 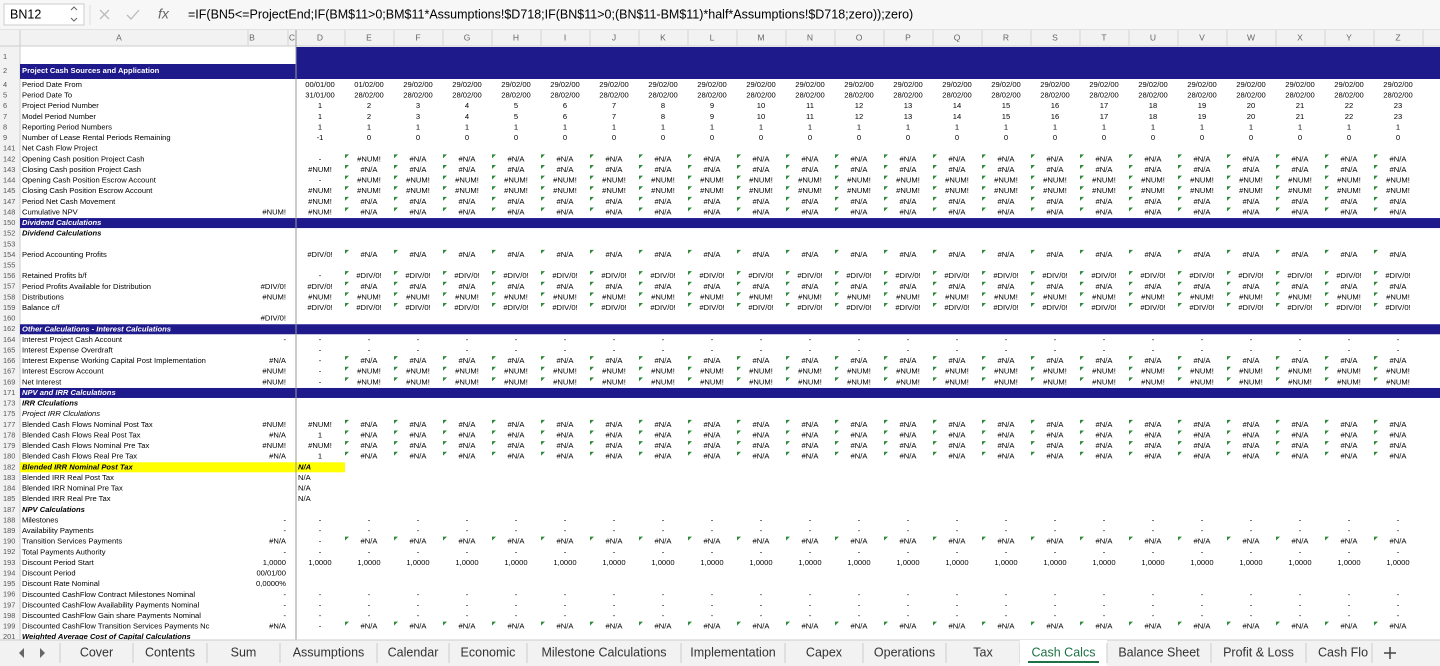 I want to click on cell-value: 0, so click(x=1300, y=137).